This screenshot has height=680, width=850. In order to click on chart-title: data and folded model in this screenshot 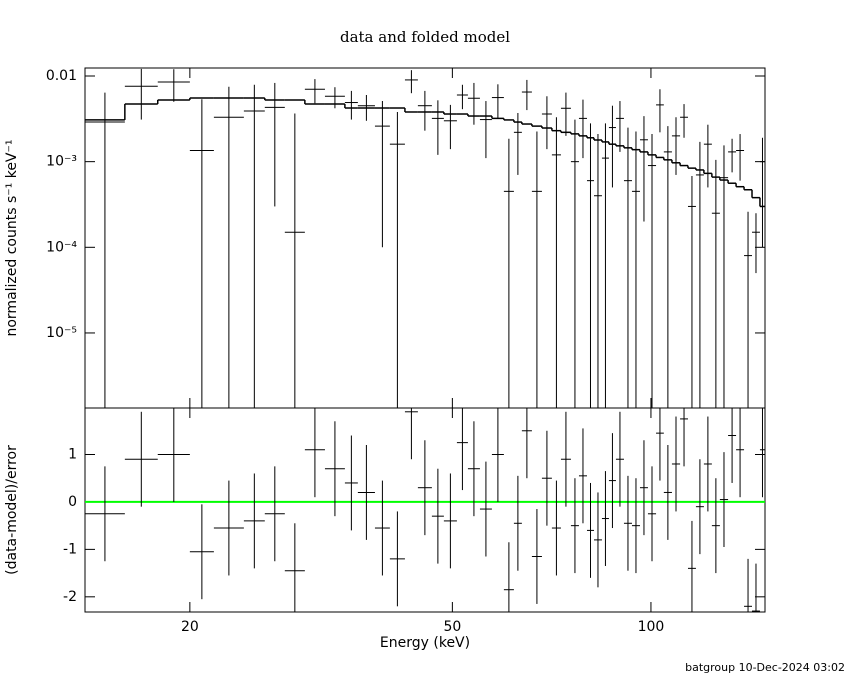, I will do `click(425, 37)`.